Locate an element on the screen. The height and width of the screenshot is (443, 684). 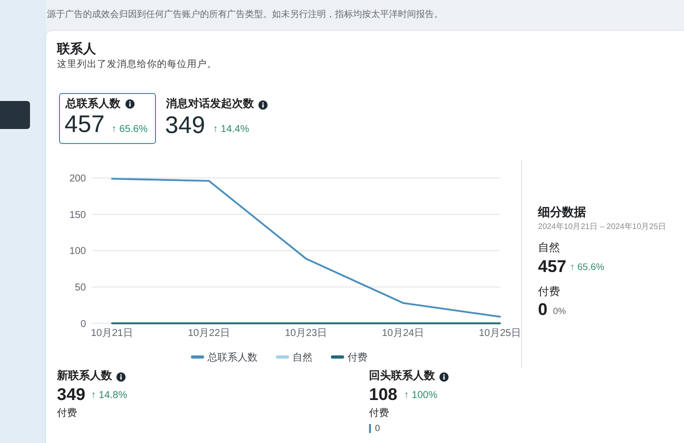
text: 这里列出了发消息给你的每位用户。 is located at coordinates (137, 64).